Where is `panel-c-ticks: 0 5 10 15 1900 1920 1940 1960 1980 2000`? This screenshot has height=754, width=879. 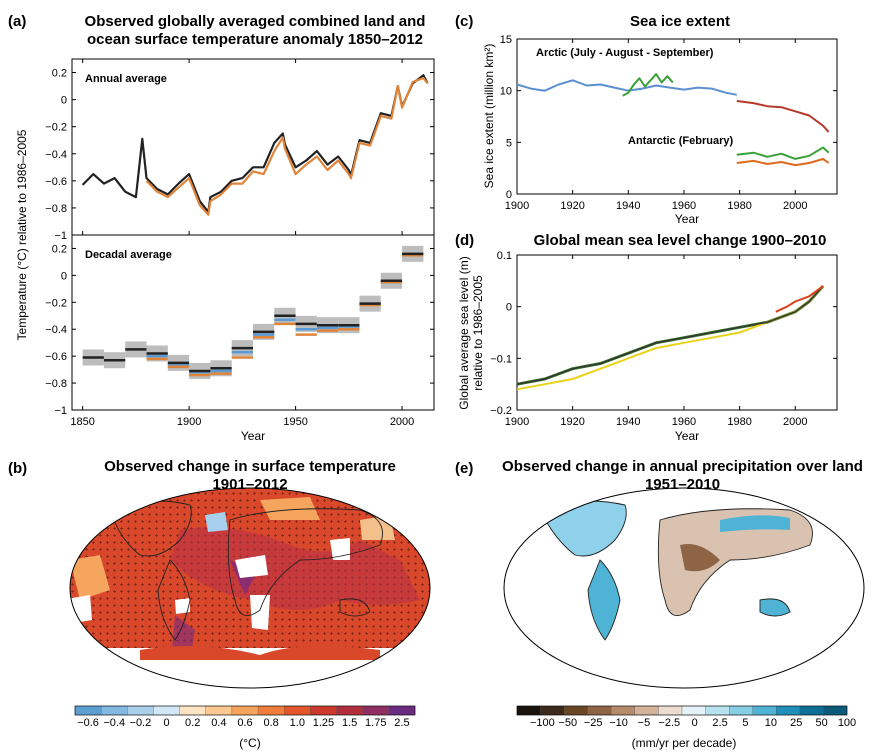
panel-c-ticks: 0 5 10 15 1900 1920 1940 1960 1980 2000 is located at coordinates (668, 123).